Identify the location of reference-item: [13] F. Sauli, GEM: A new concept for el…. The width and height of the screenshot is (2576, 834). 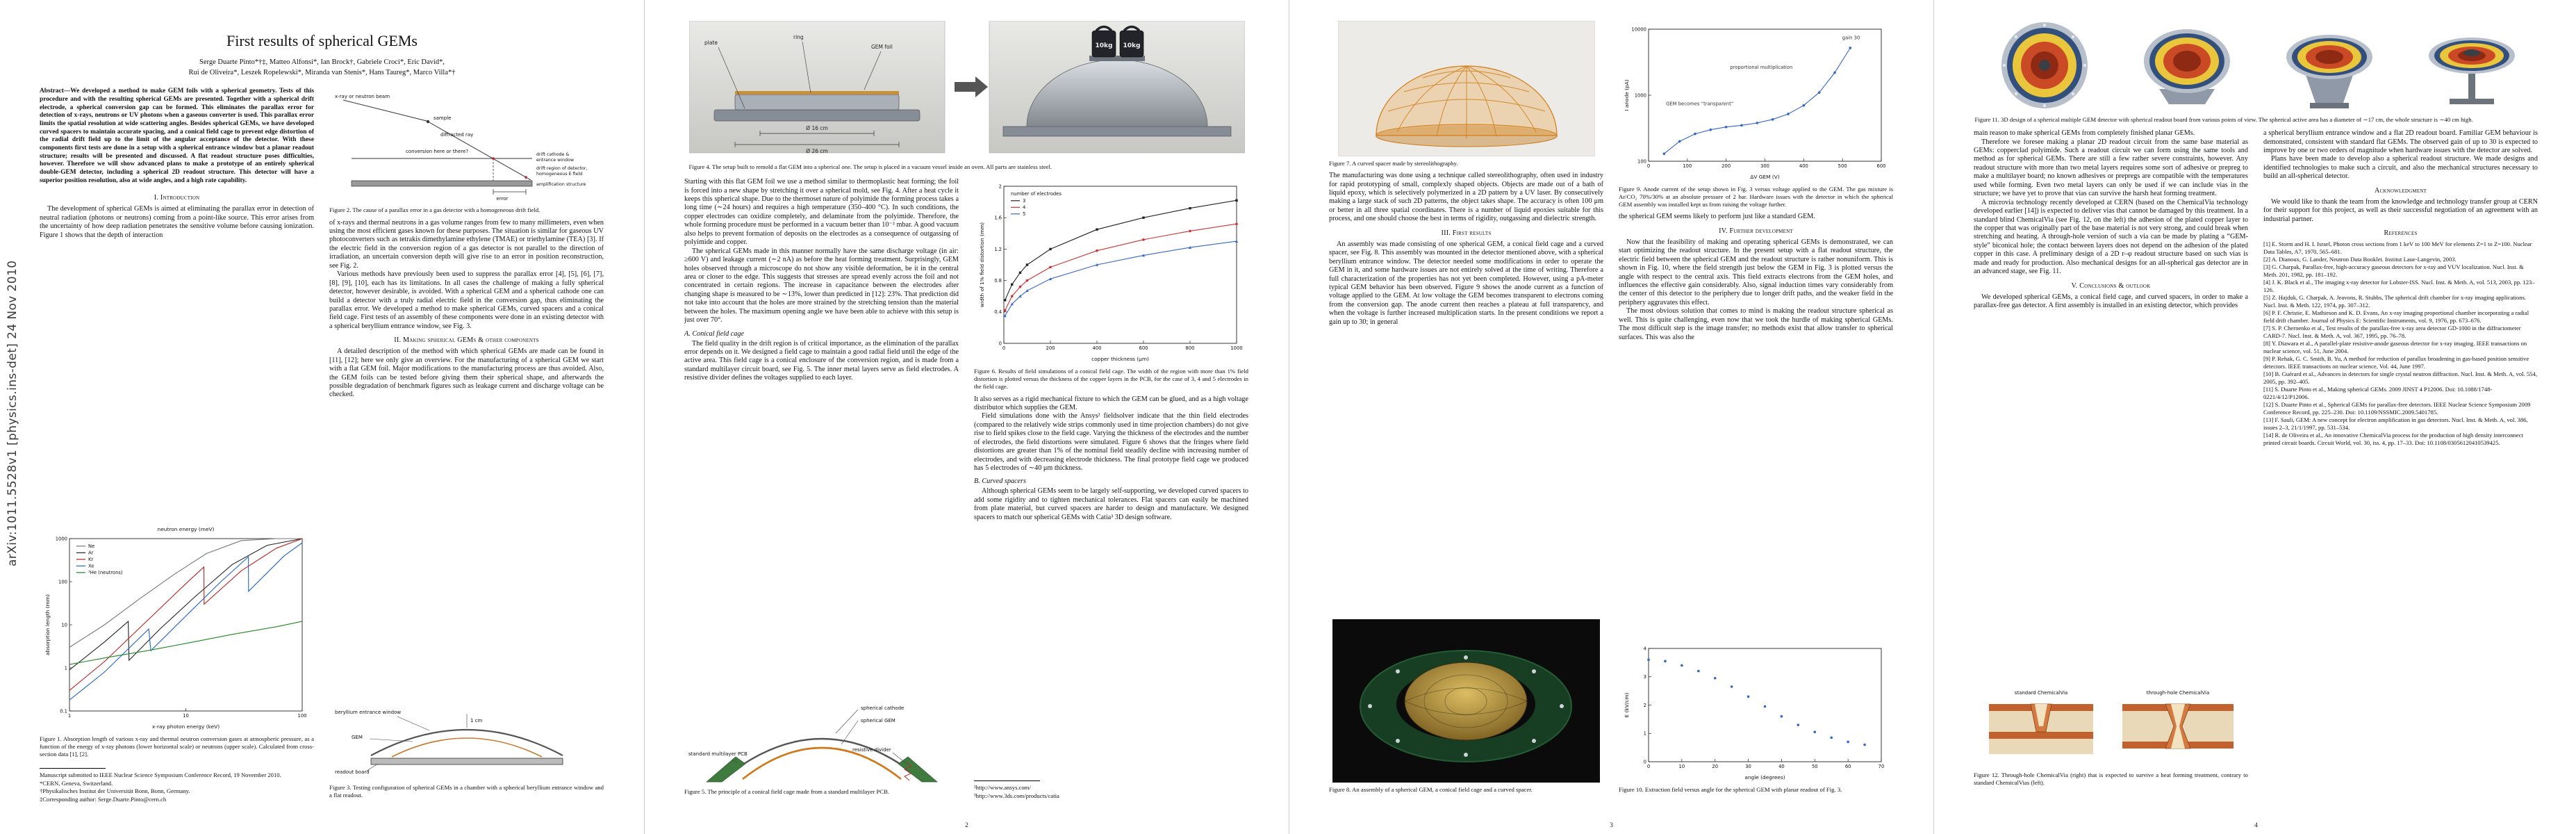
(2396, 424).